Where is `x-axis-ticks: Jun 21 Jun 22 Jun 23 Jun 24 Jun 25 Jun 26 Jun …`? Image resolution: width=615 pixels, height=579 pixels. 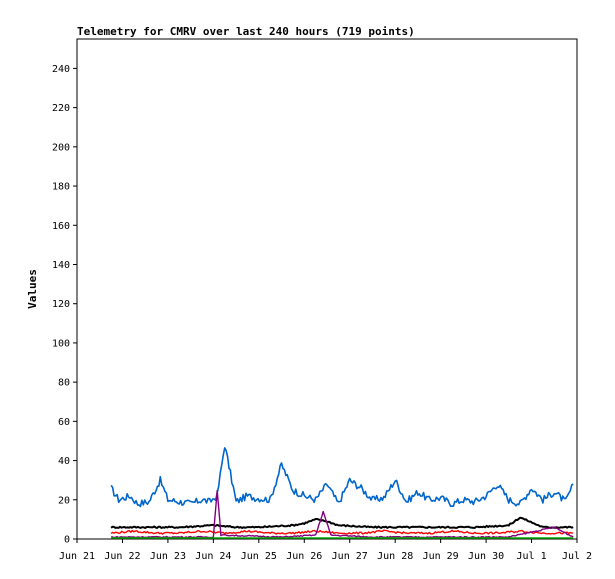 x-axis-ticks: Jun 21 Jun 22 Jun 23 Jun 24 Jun 25 Jun 26 Jun … is located at coordinates (325, 550).